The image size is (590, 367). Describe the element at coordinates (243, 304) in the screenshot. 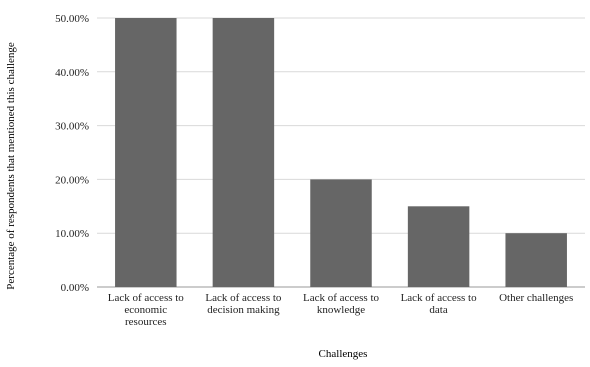

I see `x-tick-label: Lack of access to decision making` at that location.